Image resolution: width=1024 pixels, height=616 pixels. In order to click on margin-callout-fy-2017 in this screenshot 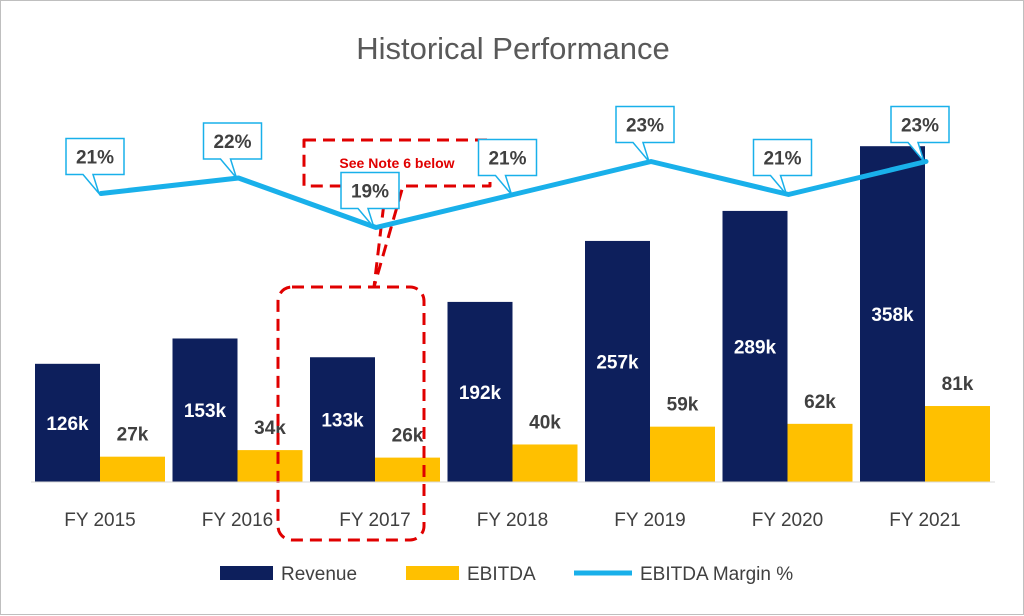, I will do `click(370, 199)`.